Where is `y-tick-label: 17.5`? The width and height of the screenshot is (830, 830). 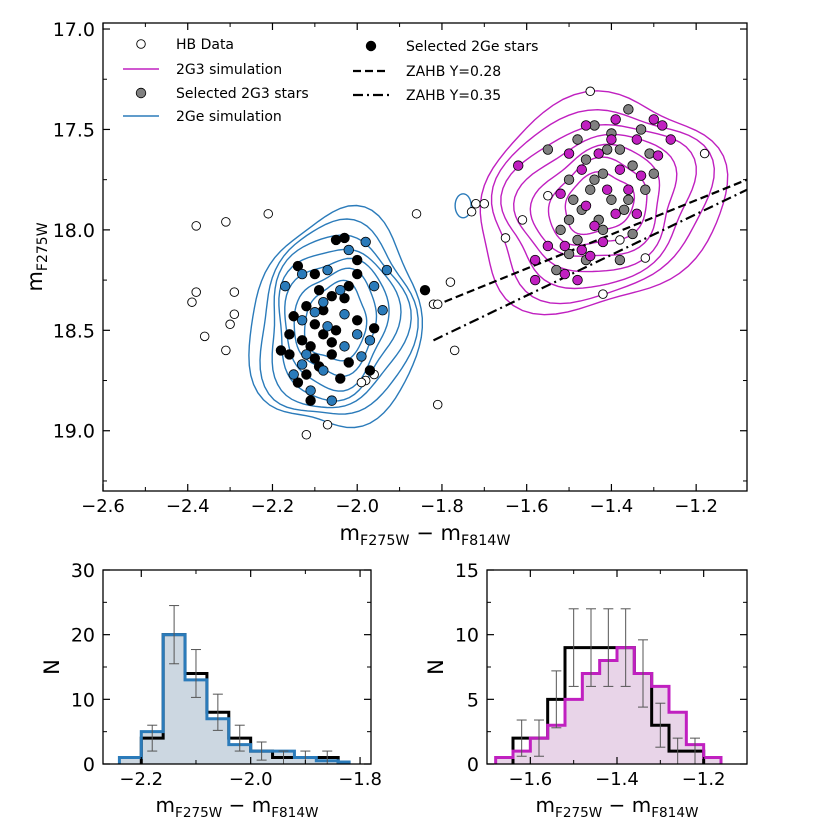 y-tick-label: 17.5 is located at coordinates (74, 130).